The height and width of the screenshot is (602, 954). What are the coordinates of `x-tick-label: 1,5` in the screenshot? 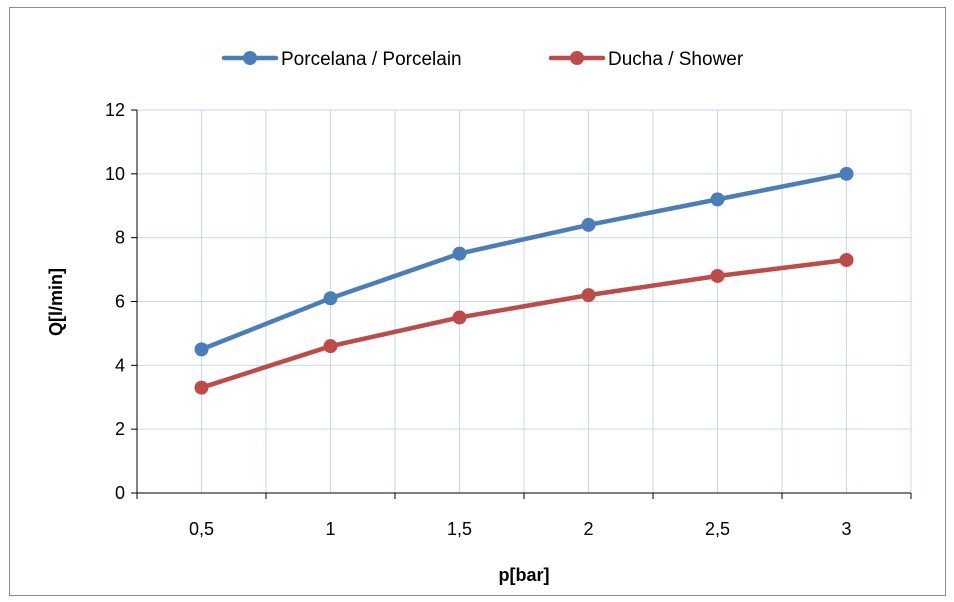 It's located at (459, 529).